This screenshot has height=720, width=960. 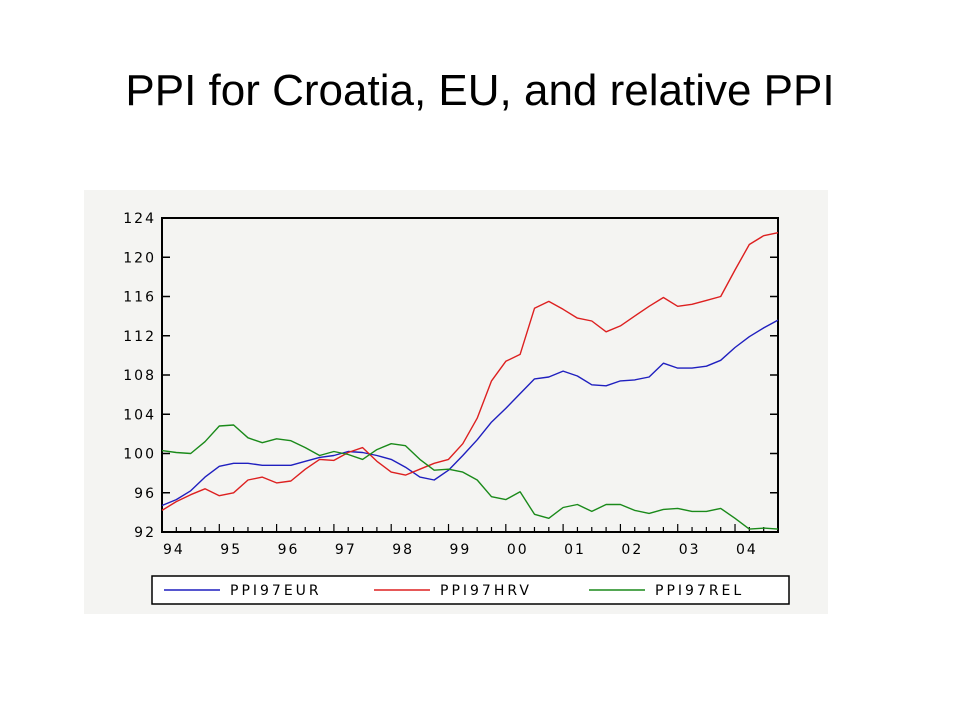 I want to click on y-tick-label: 108, so click(x=139, y=376).